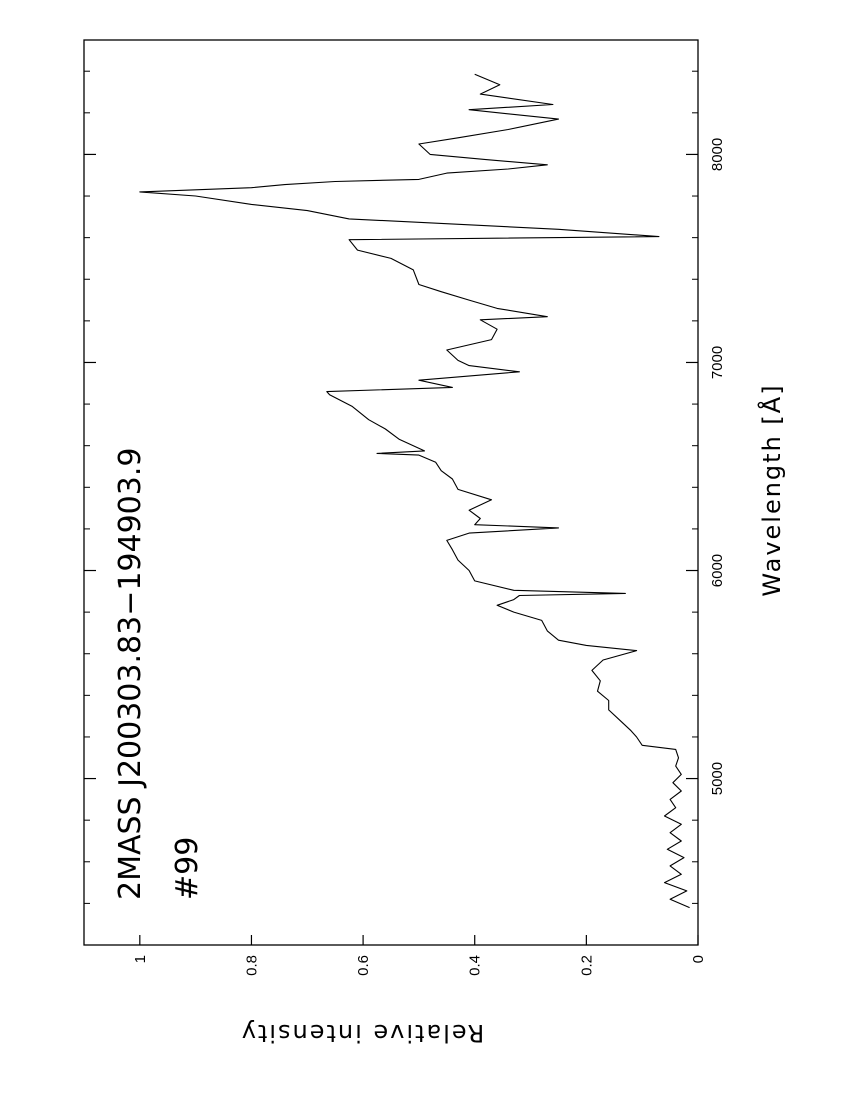 Image resolution: width=850 pixels, height=1105 pixels. Describe the element at coordinates (363, 965) in the screenshot. I see `y-tick-label: 0.6` at that location.